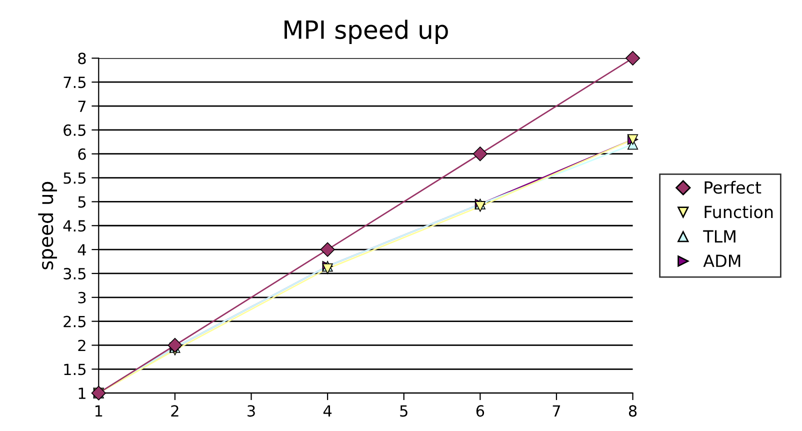 Image resolution: width=802 pixels, height=431 pixels. What do you see at coordinates (82, 58) in the screenshot?
I see `y-tick-label: 8` at bounding box center [82, 58].